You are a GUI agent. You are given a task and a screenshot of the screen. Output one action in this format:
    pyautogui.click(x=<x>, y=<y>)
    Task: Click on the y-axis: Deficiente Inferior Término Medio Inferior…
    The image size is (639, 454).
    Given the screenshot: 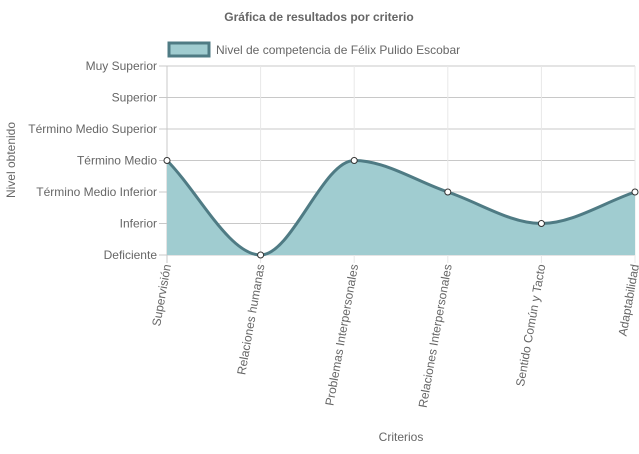 What is the action you would take?
    pyautogui.click(x=97, y=160)
    